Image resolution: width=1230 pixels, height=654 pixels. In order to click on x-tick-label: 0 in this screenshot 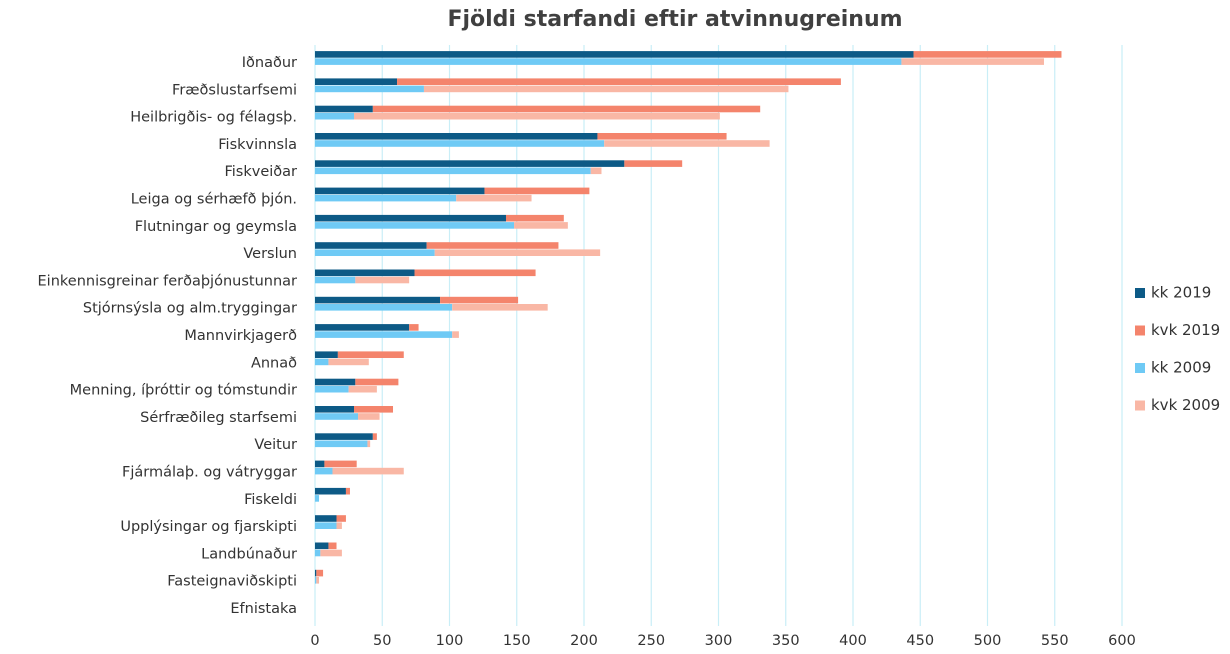, I will do `click(314, 641)`.